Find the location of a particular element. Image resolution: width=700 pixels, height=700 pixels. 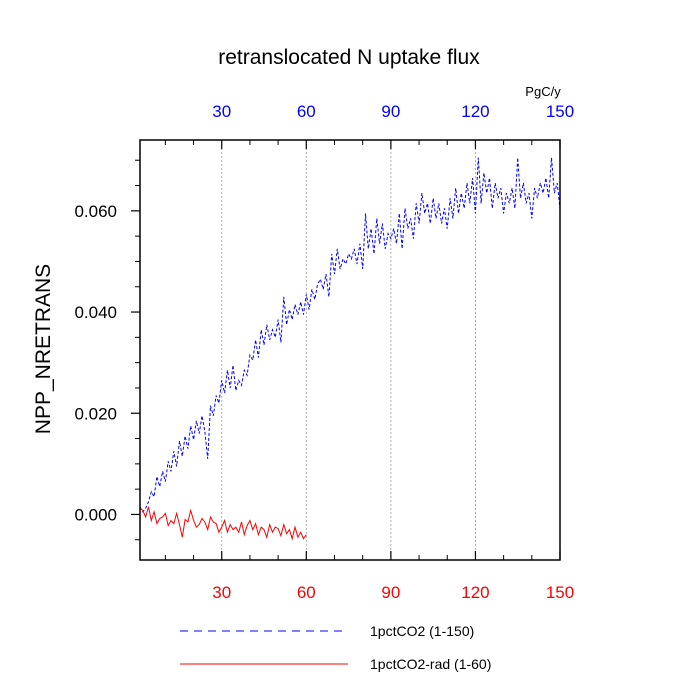

bottom-x-tick-label-30: 30 is located at coordinates (221, 592).